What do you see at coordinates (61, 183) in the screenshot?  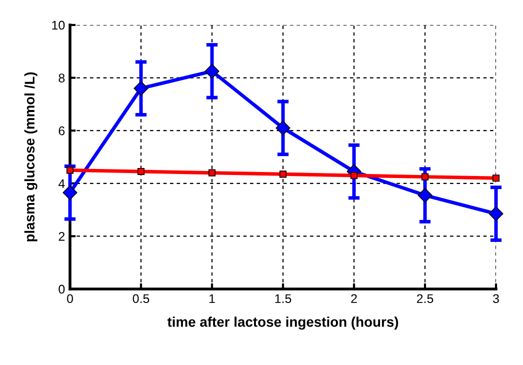 I see `y-tick-label: 4` at bounding box center [61, 183].